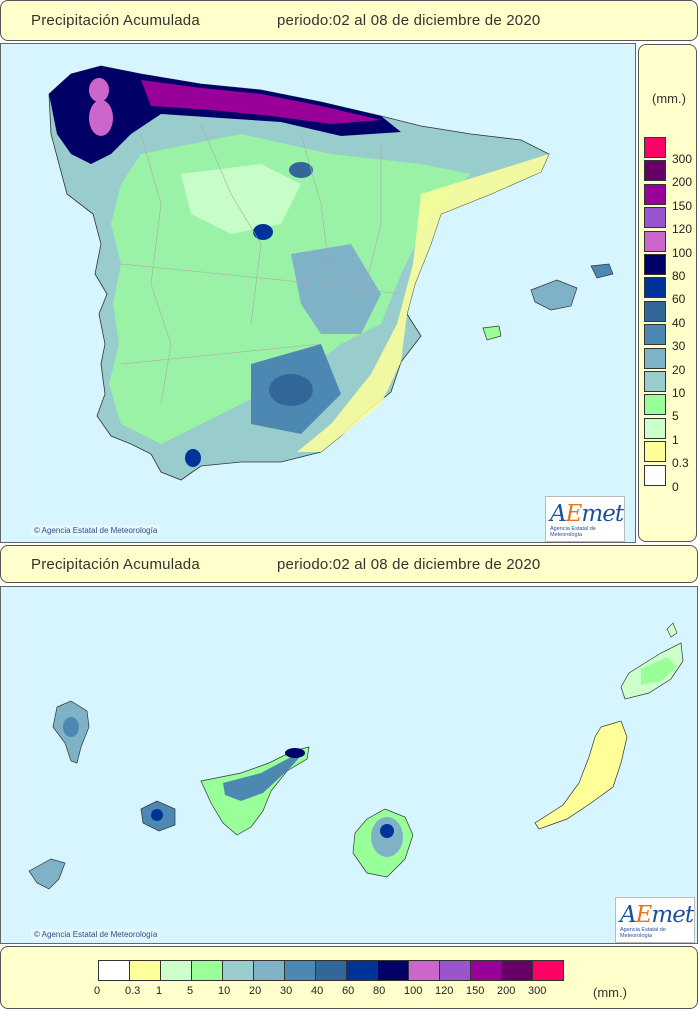 The image size is (700, 1011). Describe the element at coordinates (573, 532) in the screenshot. I see `aemet-logo-subtitle: Agencia Estatal de Meteorología` at that location.